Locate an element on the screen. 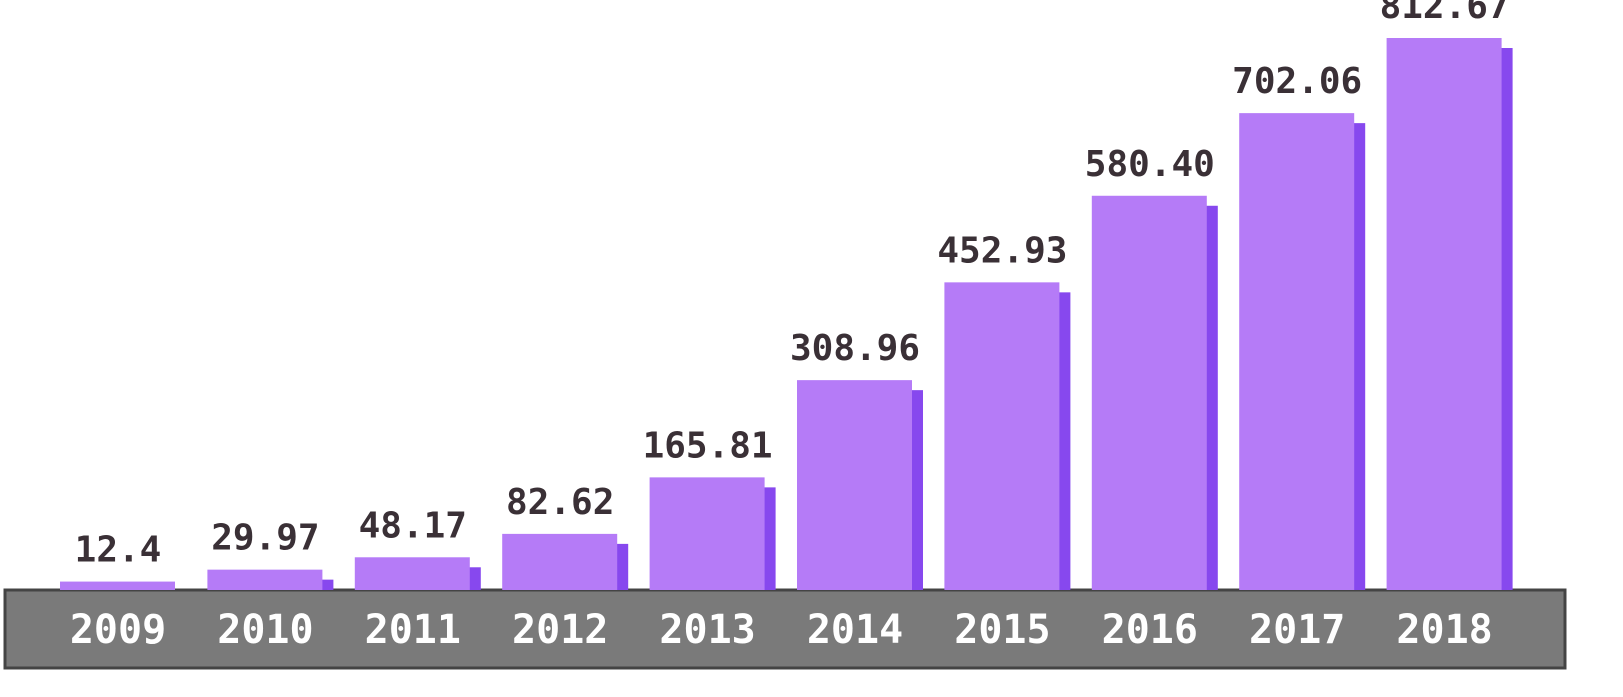 This screenshot has height=697, width=1623. value-label: 48.17 is located at coordinates (413, 525).